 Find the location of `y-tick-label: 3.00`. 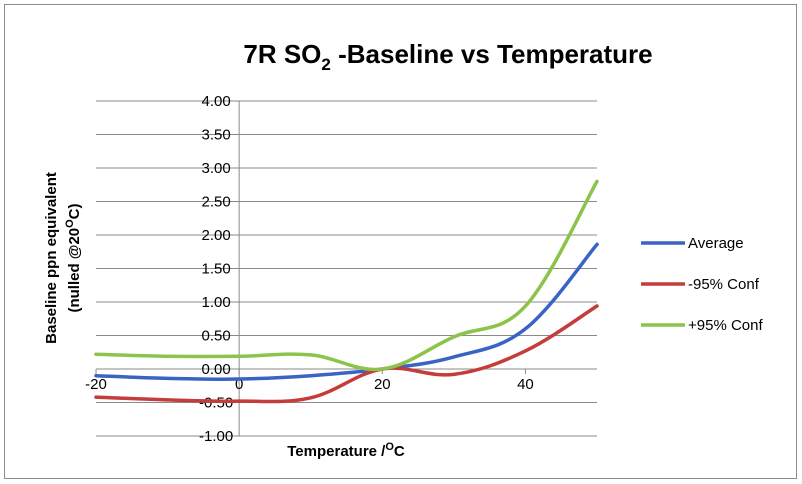

y-tick-label: 3.00 is located at coordinates (216, 168).